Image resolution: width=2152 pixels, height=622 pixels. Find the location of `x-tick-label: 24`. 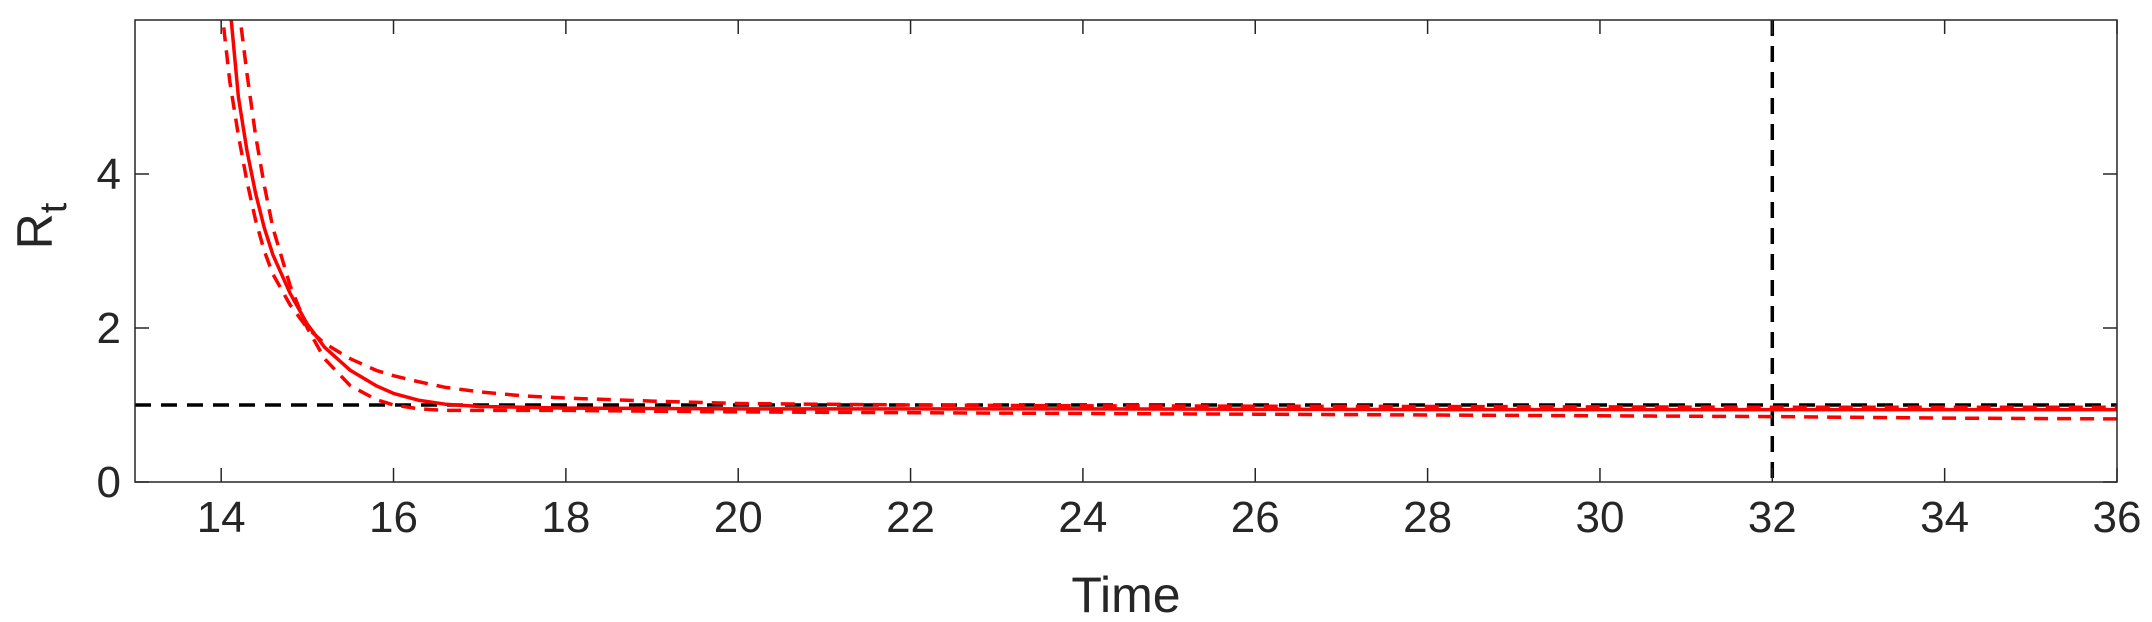

x-tick-label: 24 is located at coordinates (1082, 517).